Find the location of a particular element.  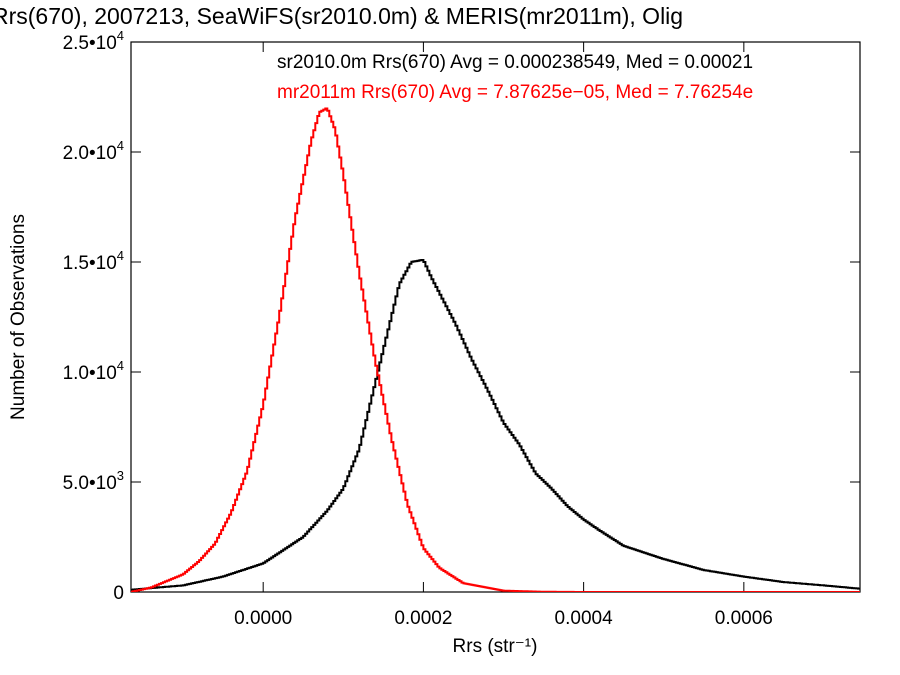

x-axis-title: Rrs (str⁻¹) is located at coordinates (495, 646).